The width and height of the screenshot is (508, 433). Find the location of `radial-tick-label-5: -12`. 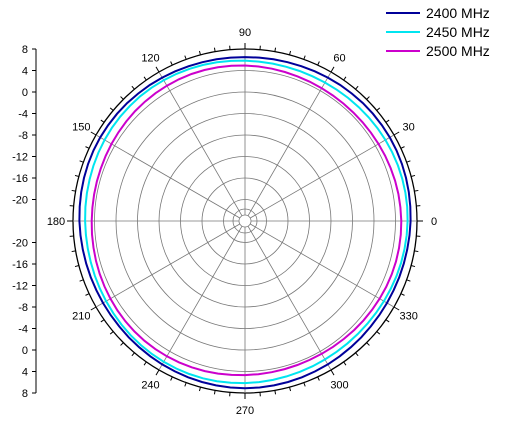

radial-tick-label-5: -12 is located at coordinates (20, 158).